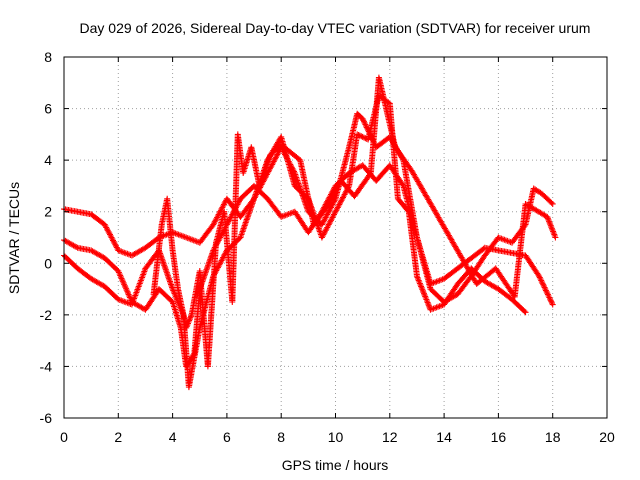 Image resolution: width=640 pixels, height=480 pixels. I want to click on x-tick-label: 12, so click(390, 437).